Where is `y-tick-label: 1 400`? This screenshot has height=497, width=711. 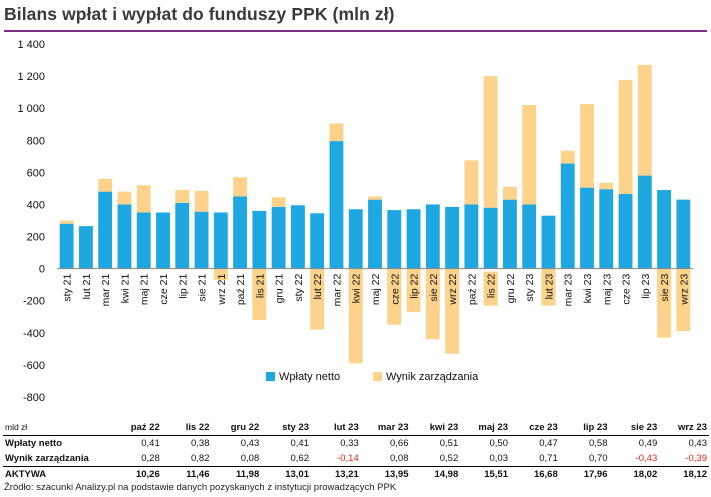 y-tick-label: 1 400 is located at coordinates (31, 45).